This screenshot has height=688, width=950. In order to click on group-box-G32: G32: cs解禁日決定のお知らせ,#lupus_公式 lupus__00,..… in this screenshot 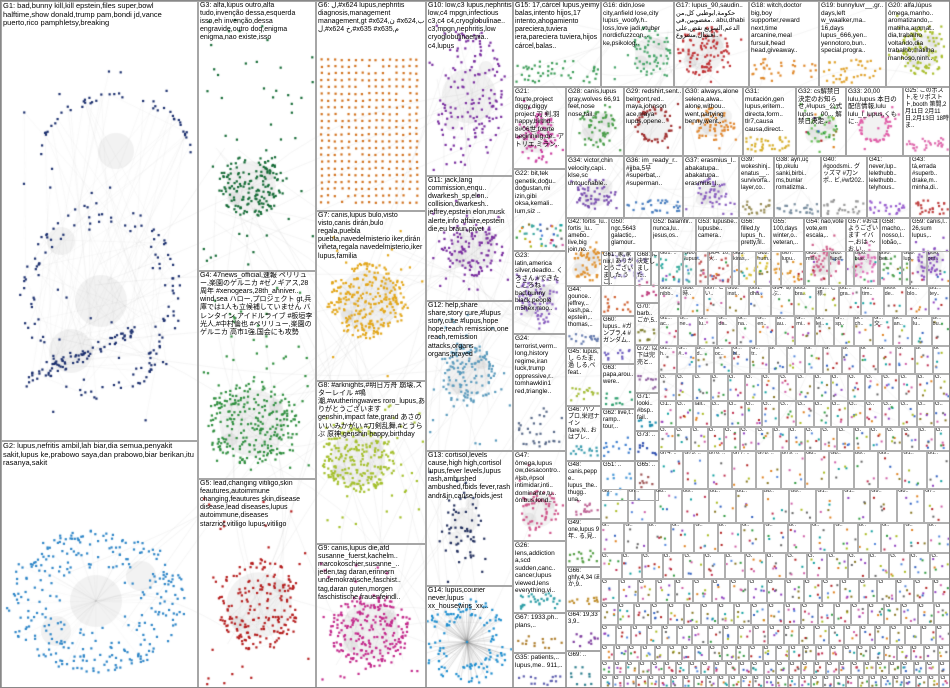, I will do `click(821, 121)`.